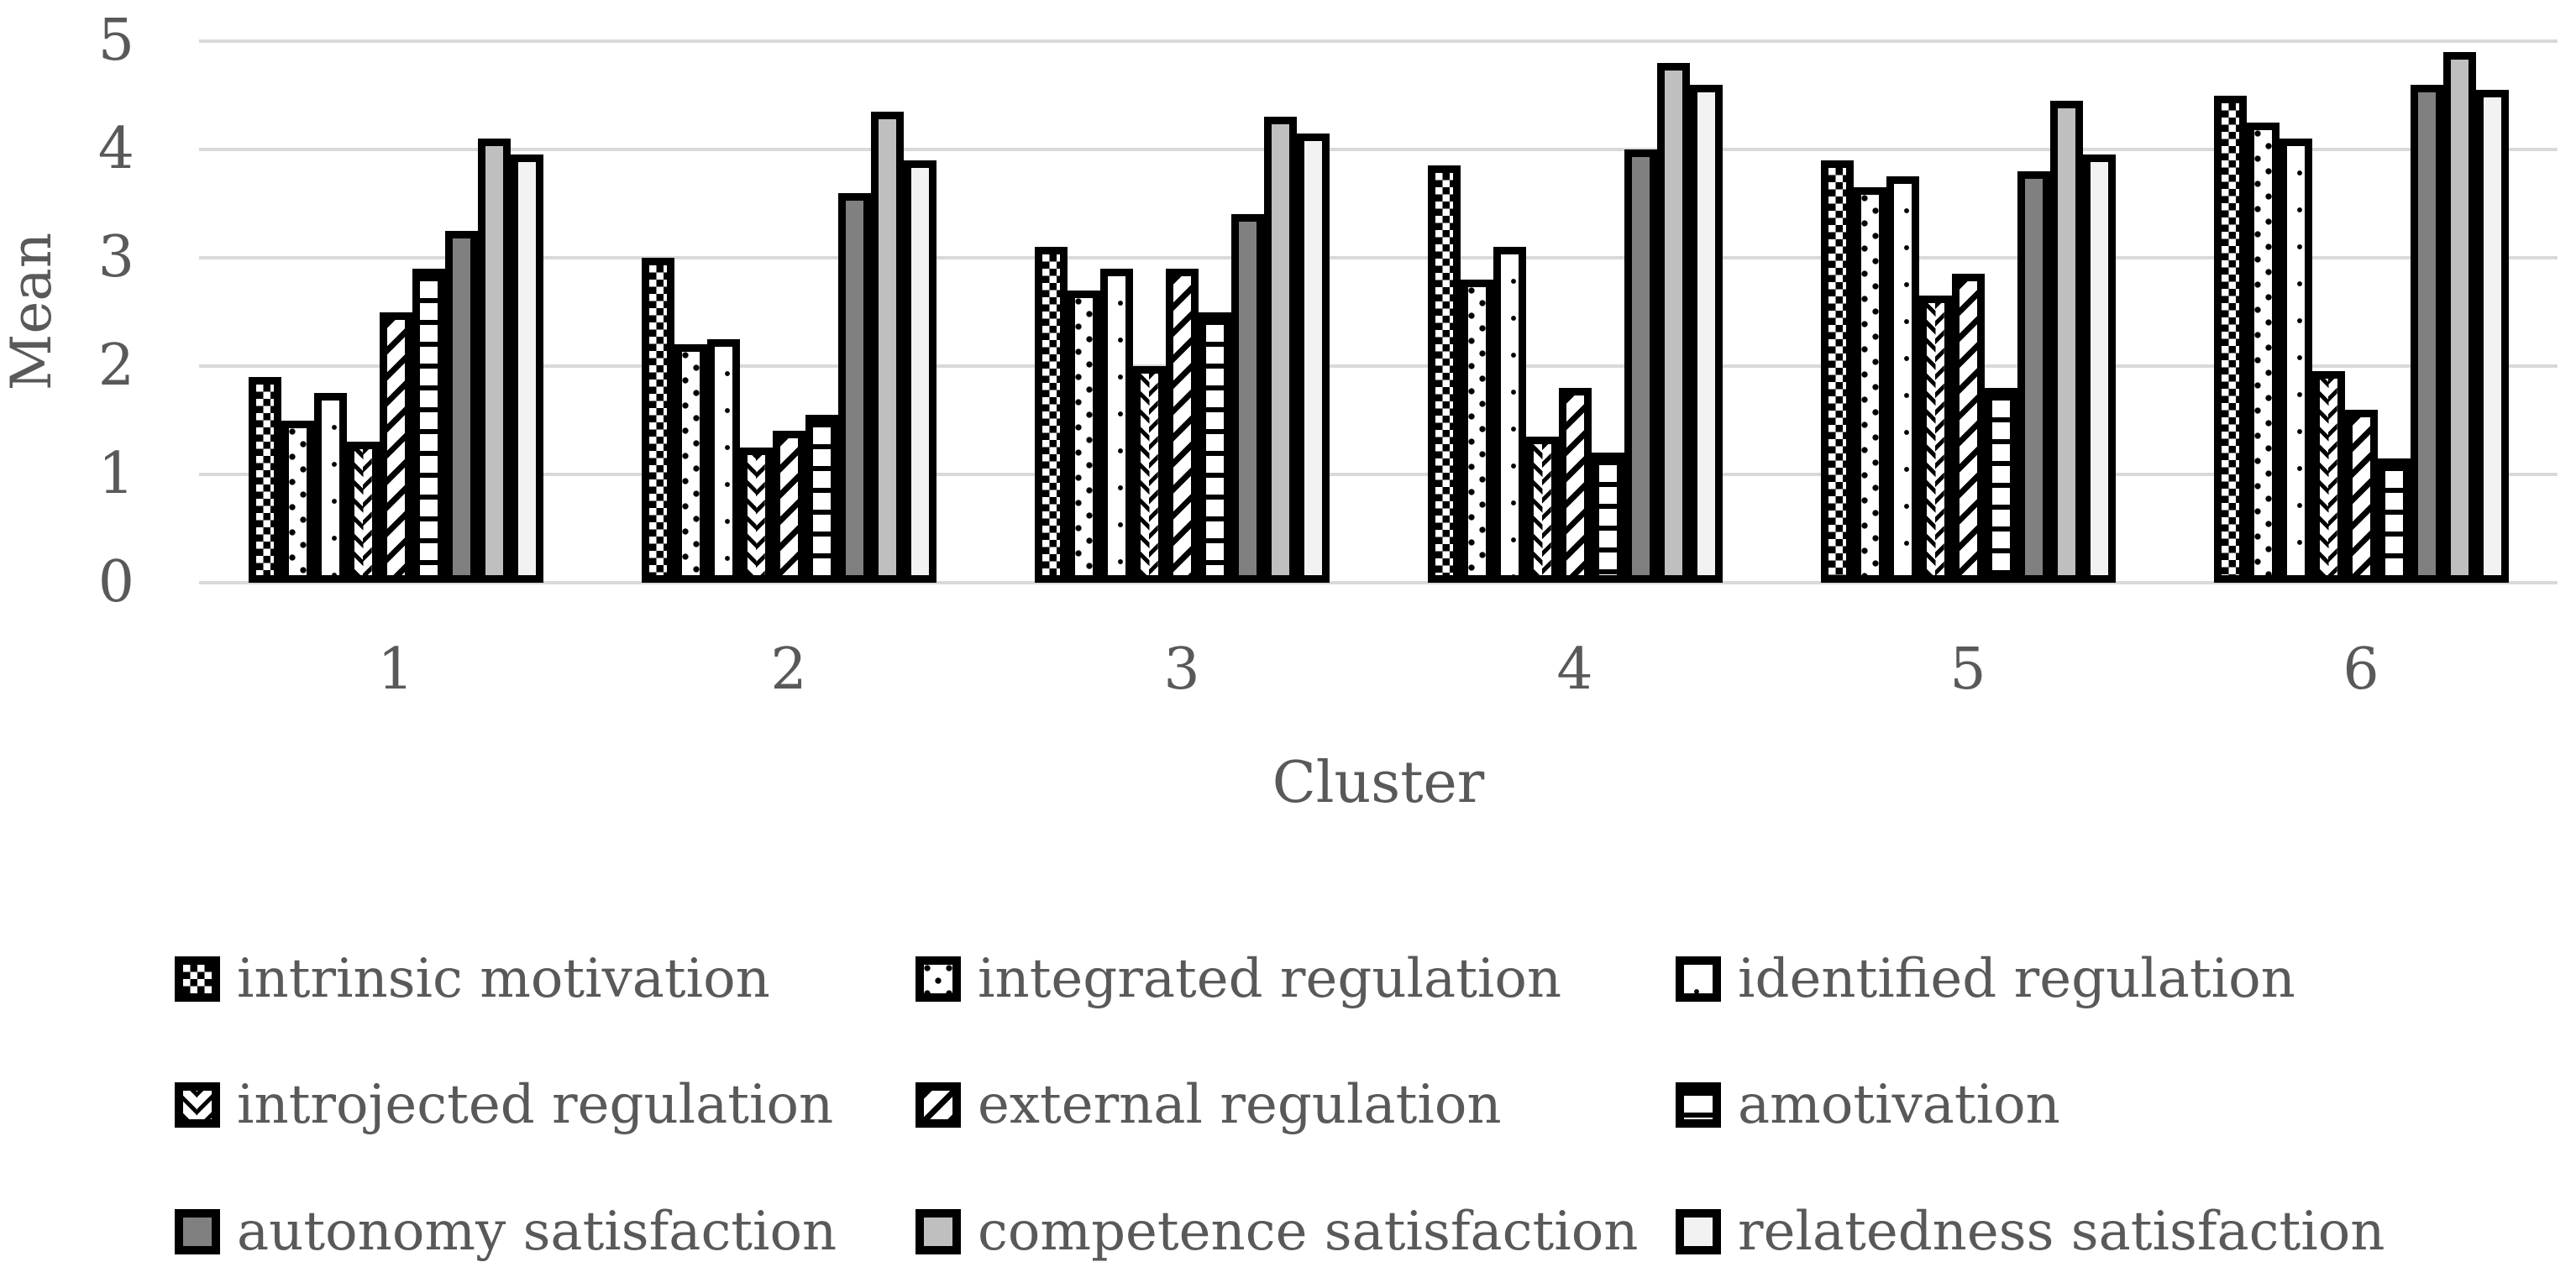 Image resolution: width=2576 pixels, height=1283 pixels. Describe the element at coordinates (115, 149) in the screenshot. I see `y-tick-label-4: 4` at that location.